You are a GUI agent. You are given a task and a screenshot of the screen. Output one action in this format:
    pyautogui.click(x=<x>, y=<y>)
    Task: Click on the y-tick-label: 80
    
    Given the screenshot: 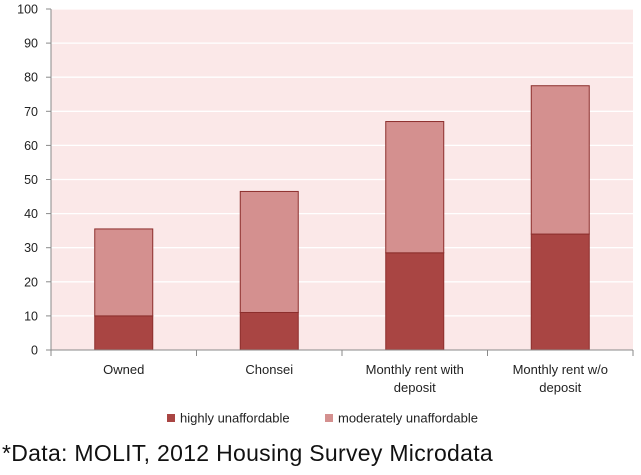 What is the action you would take?
    pyautogui.click(x=31, y=78)
    